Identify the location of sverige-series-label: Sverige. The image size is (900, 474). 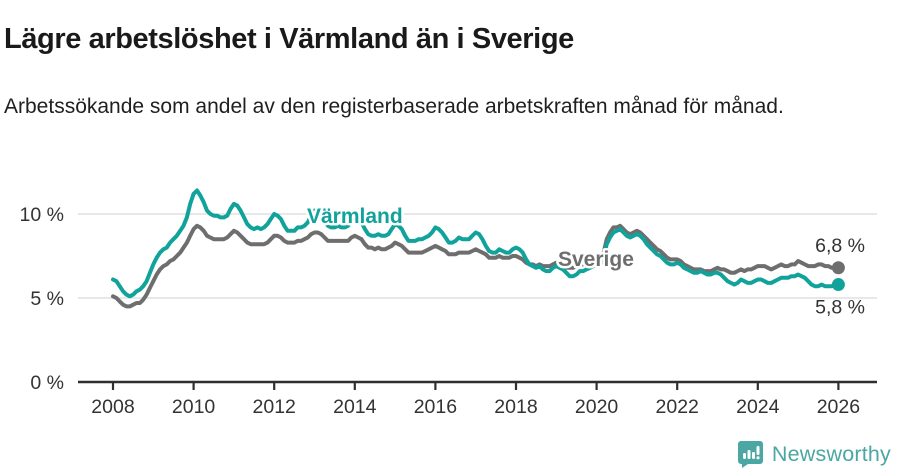
(596, 259).